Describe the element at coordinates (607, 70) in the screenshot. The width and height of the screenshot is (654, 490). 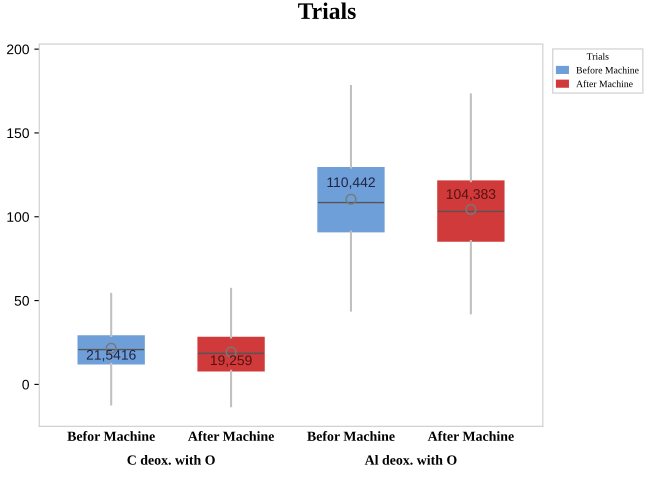
I see `legend-label: Before Machine` at that location.